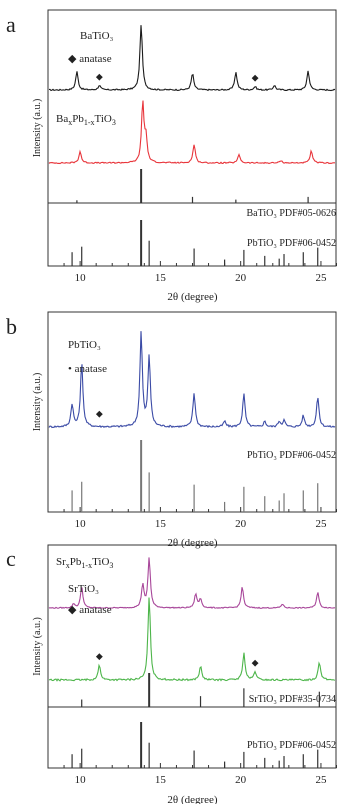 The height and width of the screenshot is (804, 337). What do you see at coordinates (11, 24) in the screenshot?
I see `panel-letter: a` at bounding box center [11, 24].